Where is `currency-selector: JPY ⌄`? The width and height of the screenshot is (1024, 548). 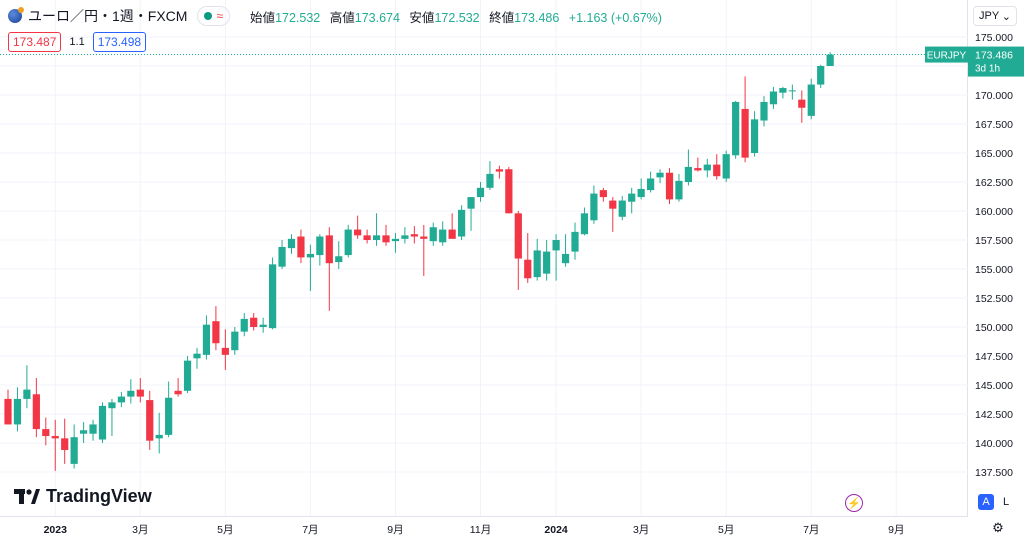
currency-selector: JPY ⌄ is located at coordinates (995, 16).